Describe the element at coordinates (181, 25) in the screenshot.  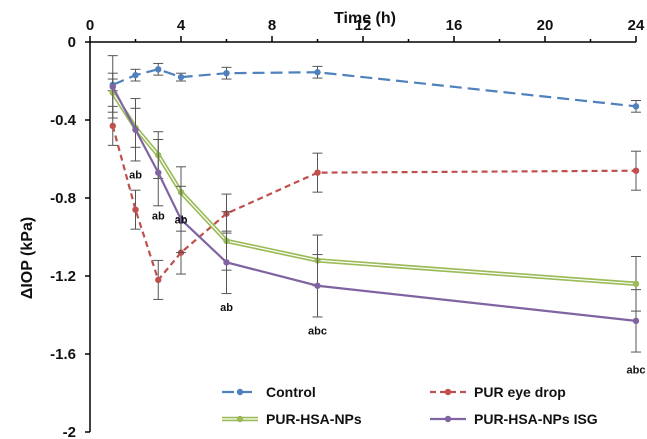
I see `x-tick-label: 4` at that location.